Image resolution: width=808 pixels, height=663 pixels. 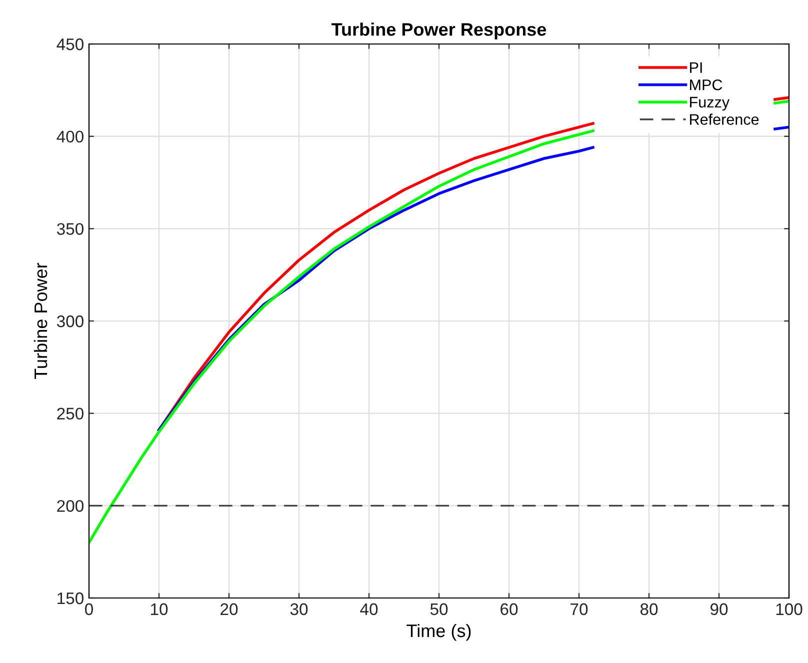 What do you see at coordinates (70, 229) in the screenshot?
I see `y-tick-label: 350` at bounding box center [70, 229].